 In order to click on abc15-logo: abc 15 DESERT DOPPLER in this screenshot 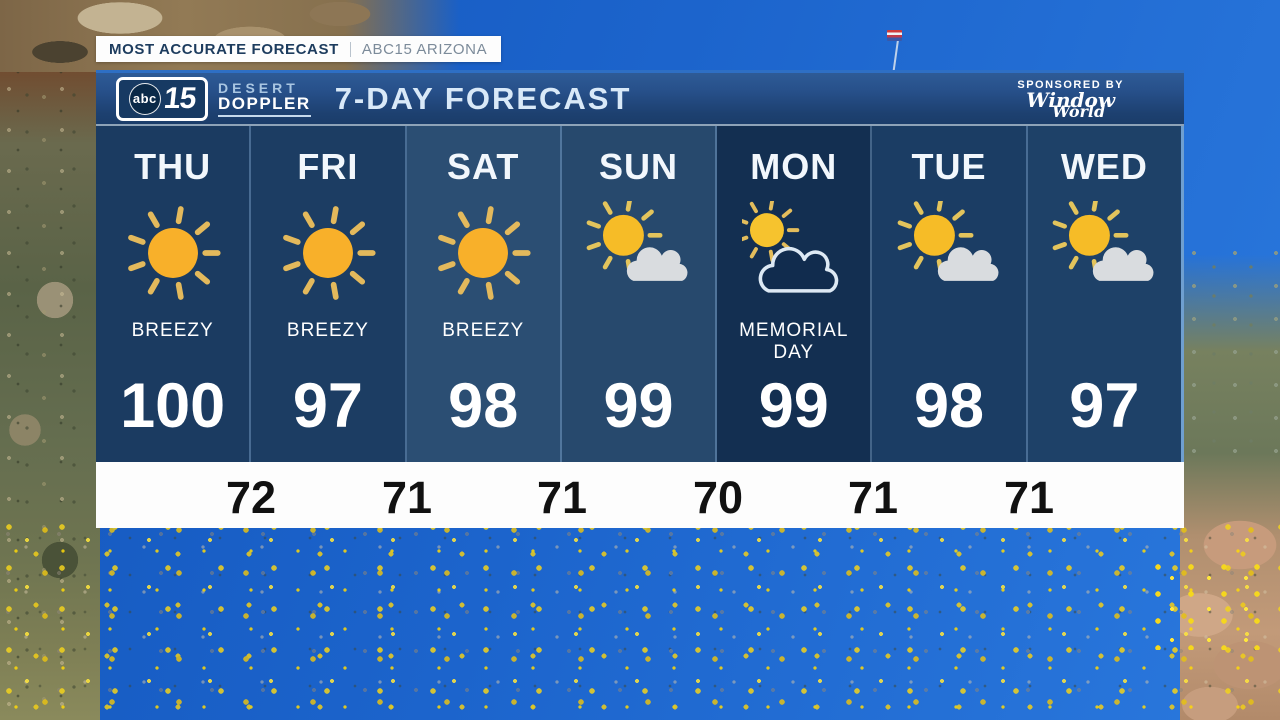, I will do `click(213, 98)`.